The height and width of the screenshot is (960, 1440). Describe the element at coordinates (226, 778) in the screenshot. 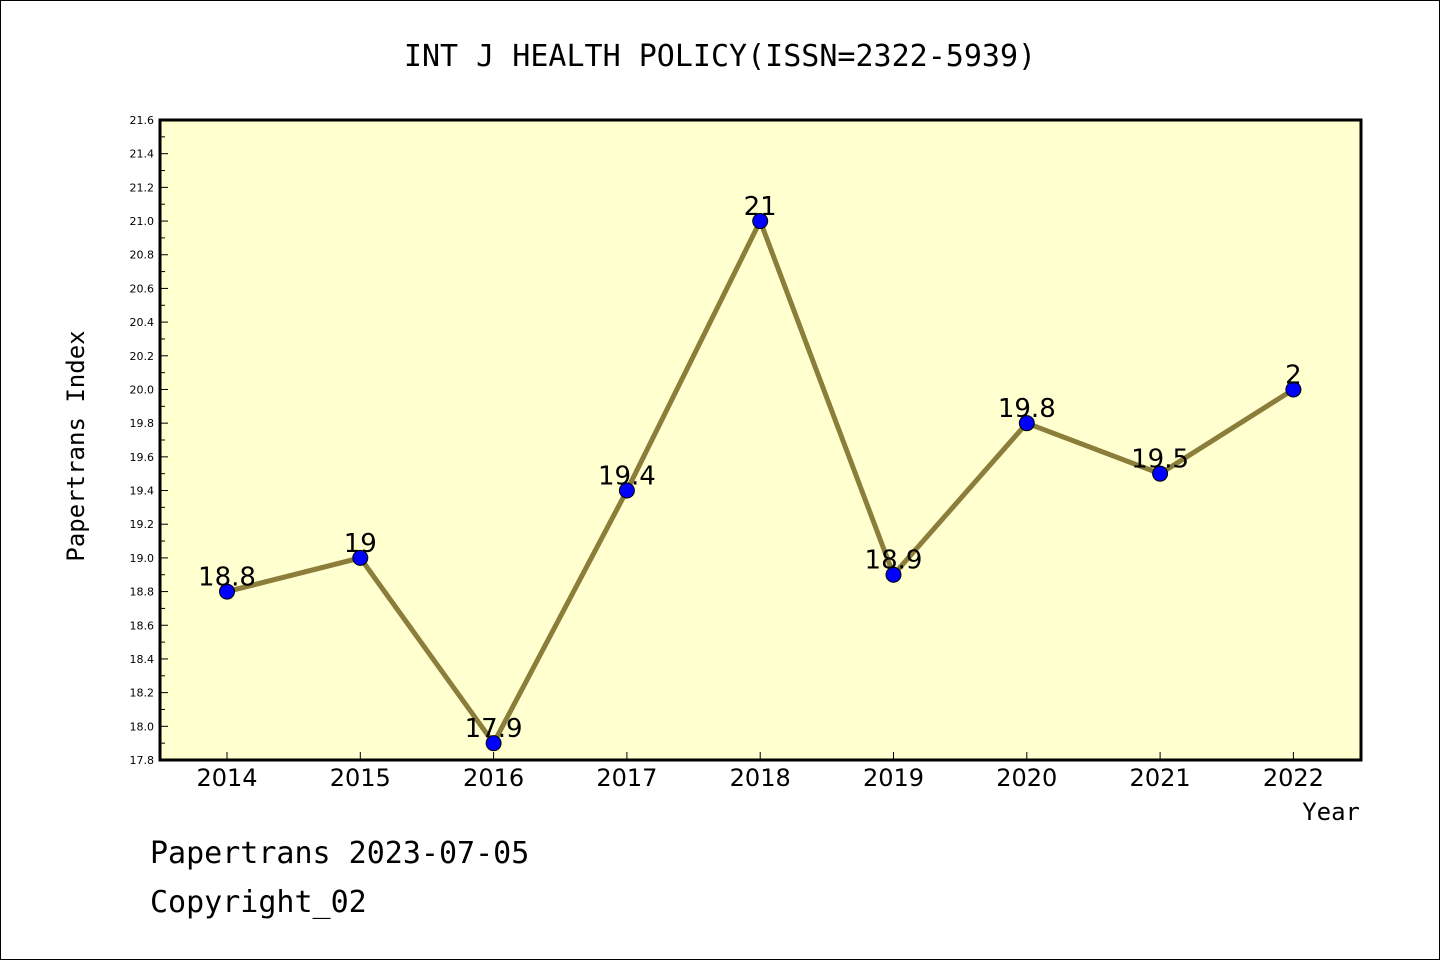

I see `x-tick-label: 2014` at that location.